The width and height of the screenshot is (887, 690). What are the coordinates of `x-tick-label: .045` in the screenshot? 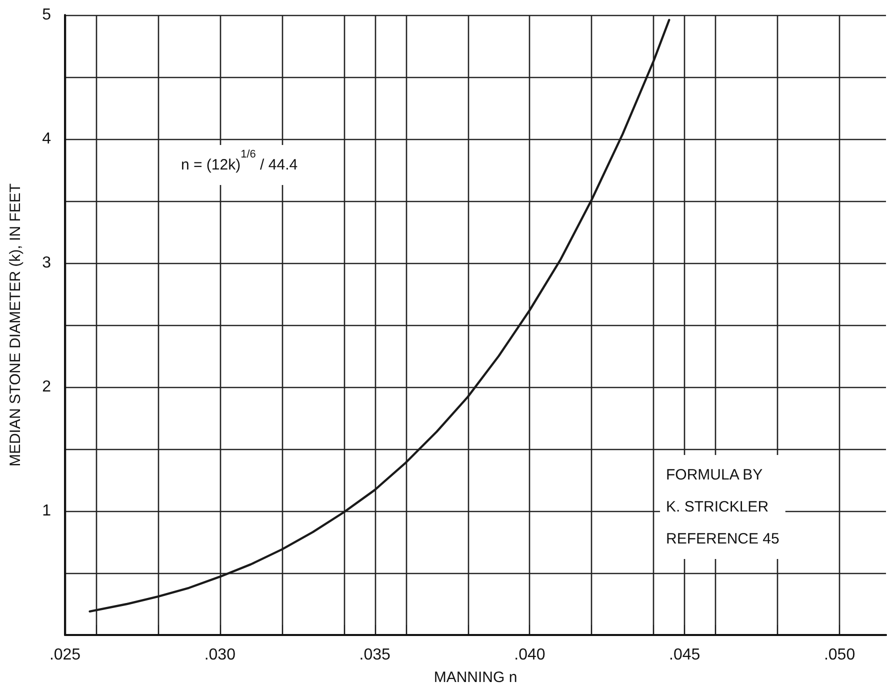 It's located at (684, 655).